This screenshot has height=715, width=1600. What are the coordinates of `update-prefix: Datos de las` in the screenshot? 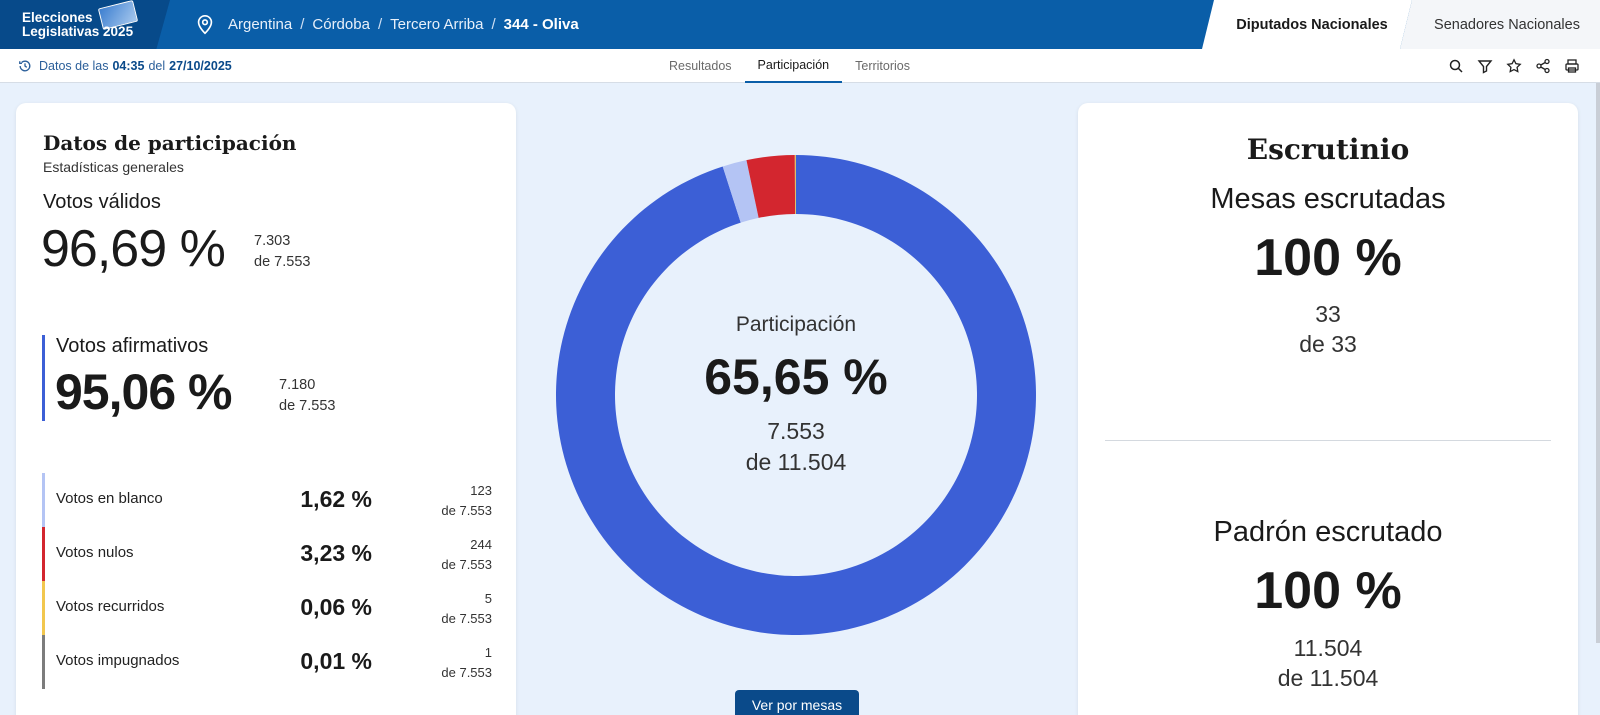 It's located at (74, 66).